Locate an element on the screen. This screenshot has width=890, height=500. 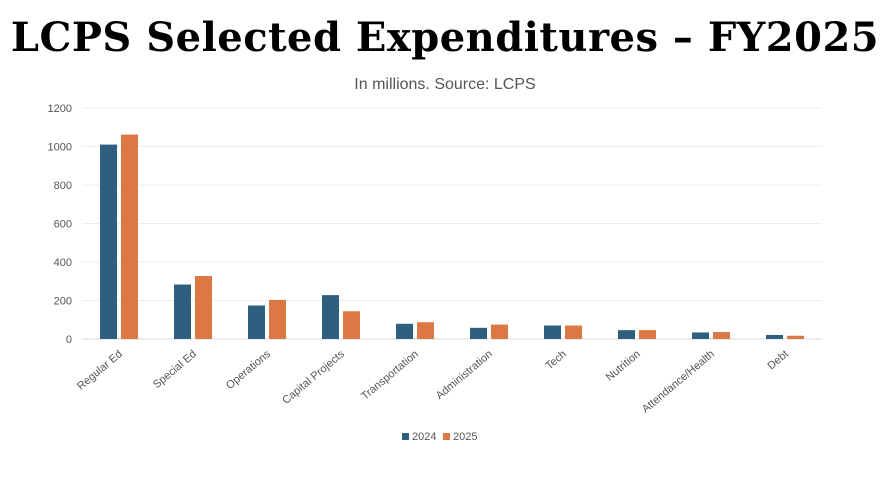
x-tick-label: Nutrition is located at coordinates (623, 366).